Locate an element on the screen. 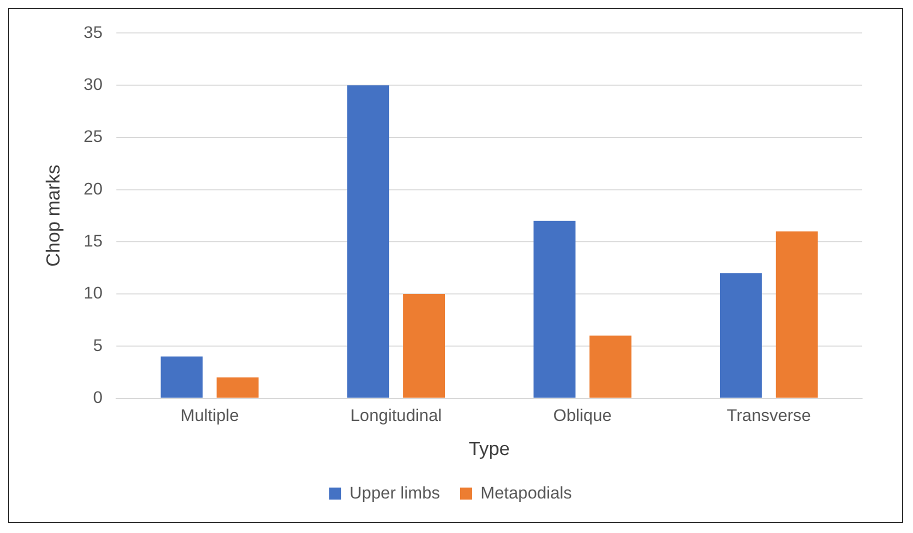  y-tick-label: 30 is located at coordinates (93, 84).